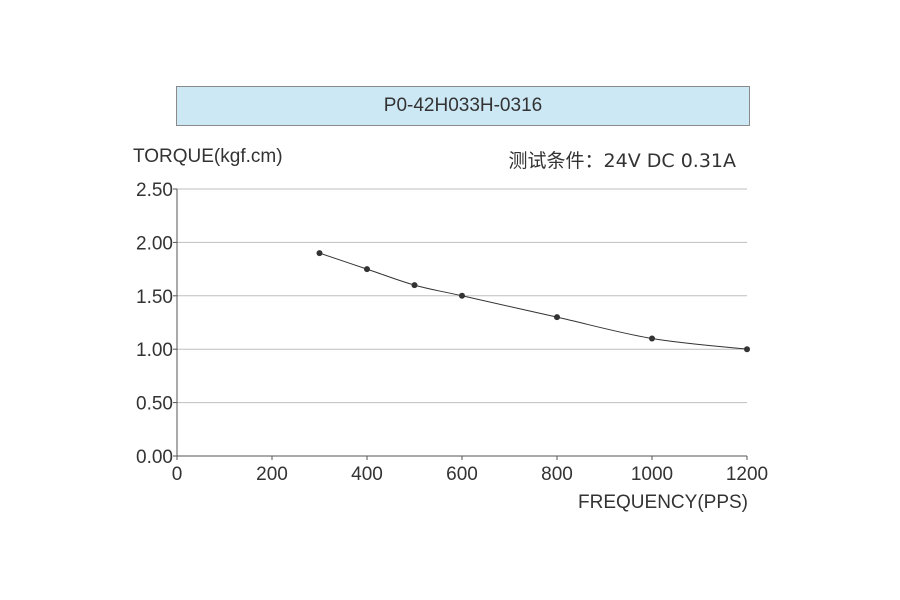 The image size is (900, 600). I want to click on x-tick-label: 800, so click(557, 474).